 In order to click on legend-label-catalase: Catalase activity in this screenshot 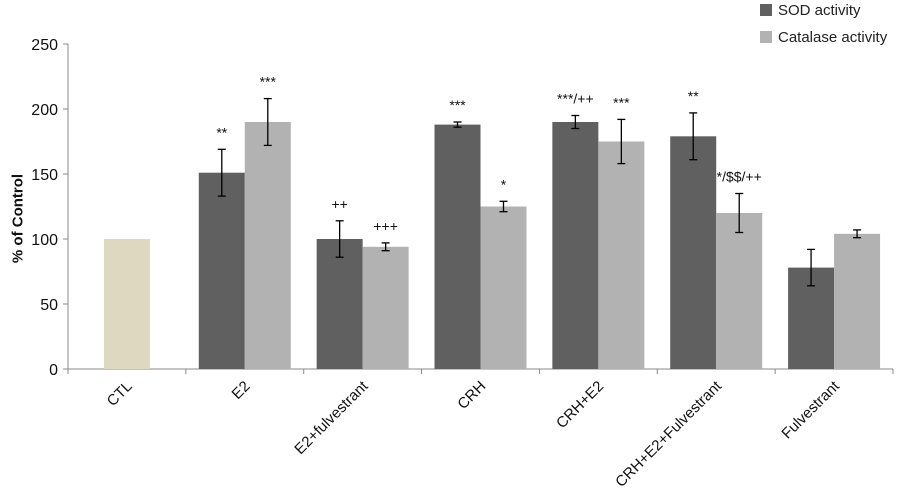, I will do `click(833, 37)`.